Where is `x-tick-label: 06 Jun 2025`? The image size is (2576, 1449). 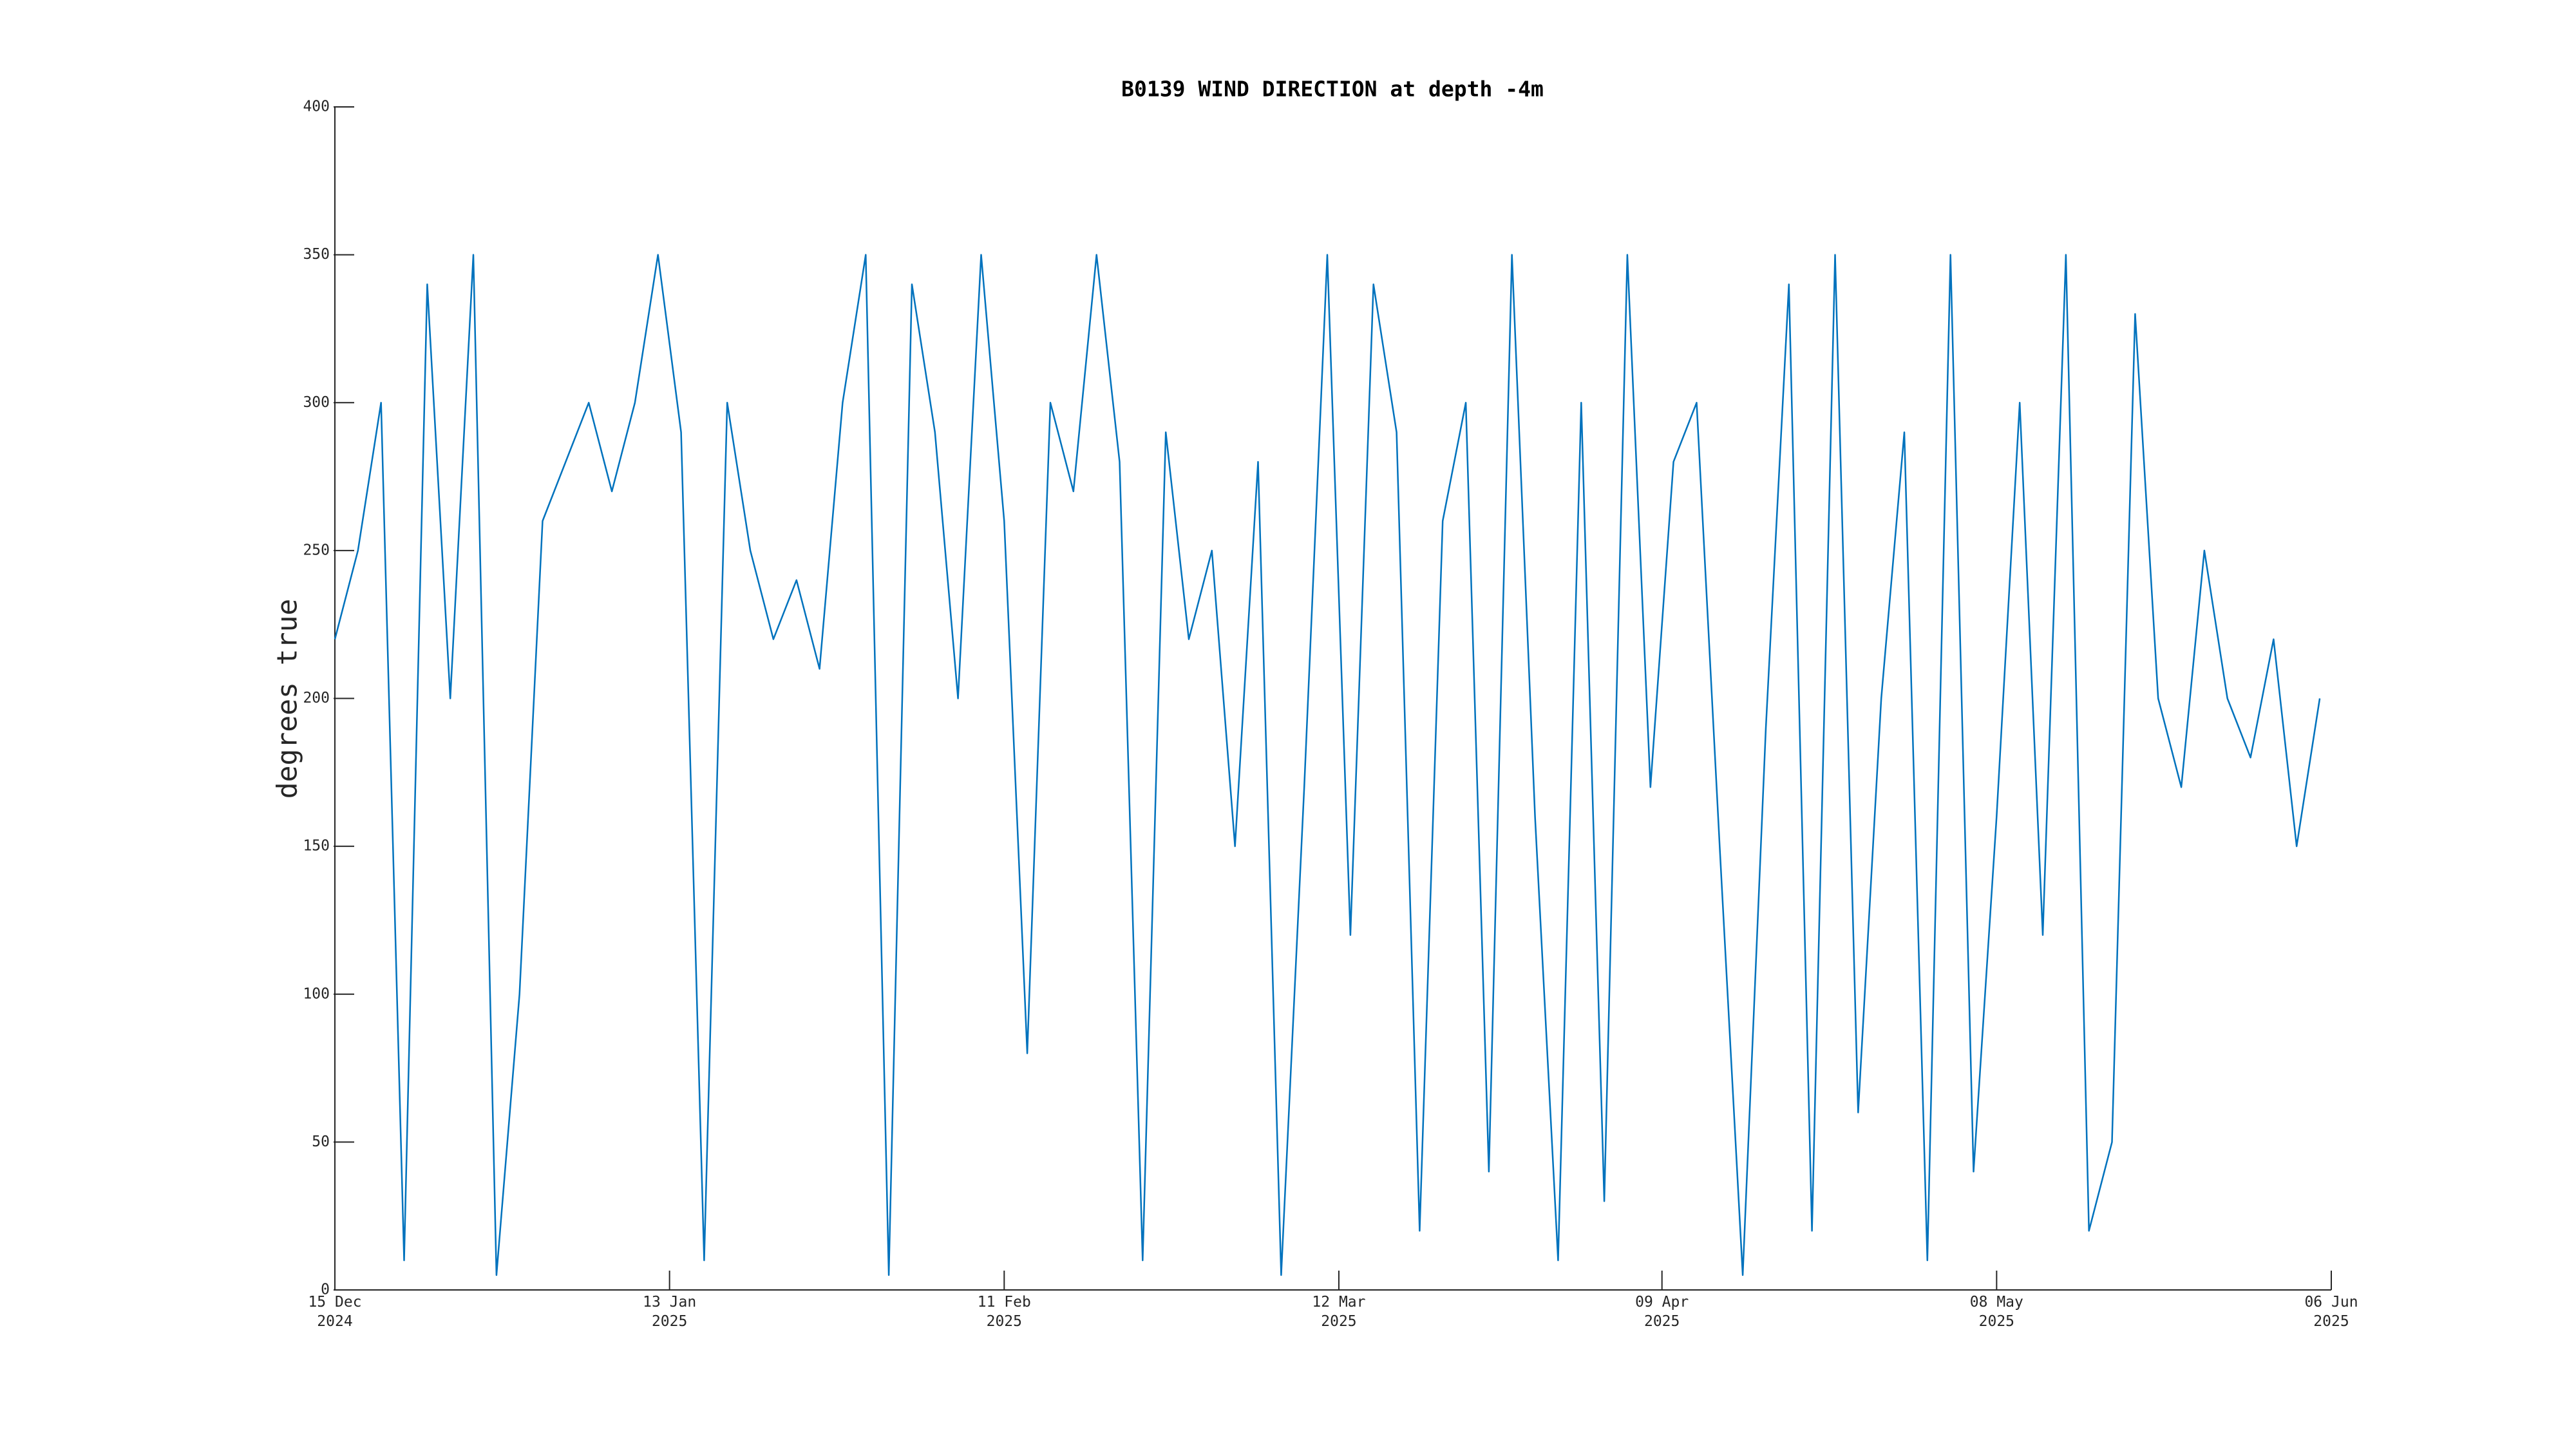
x-tick-label: 06 Jun 2025 is located at coordinates (2331, 1312).